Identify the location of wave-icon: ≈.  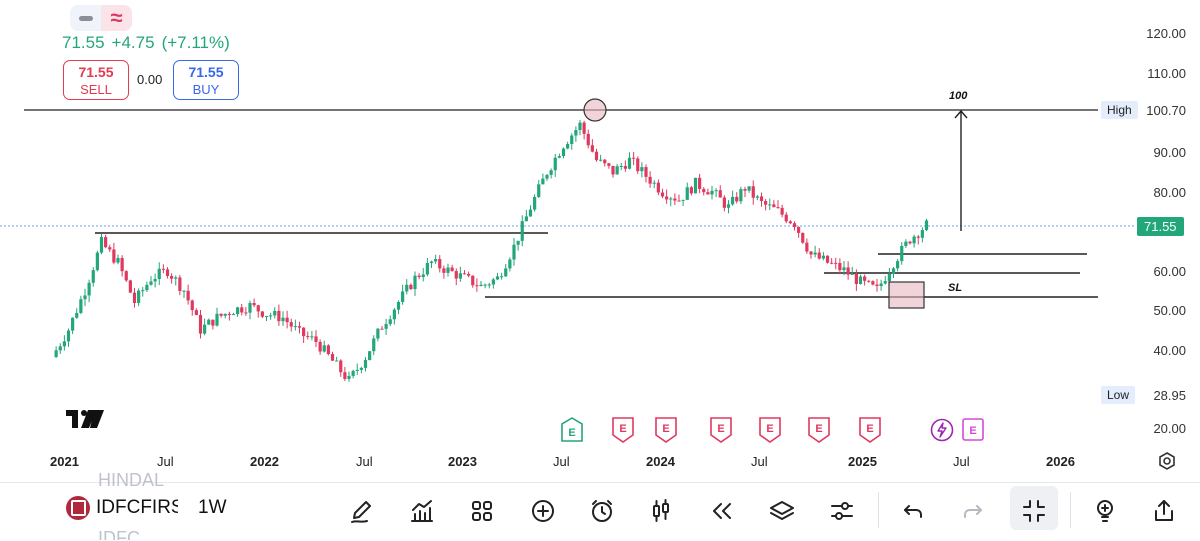
(116, 18).